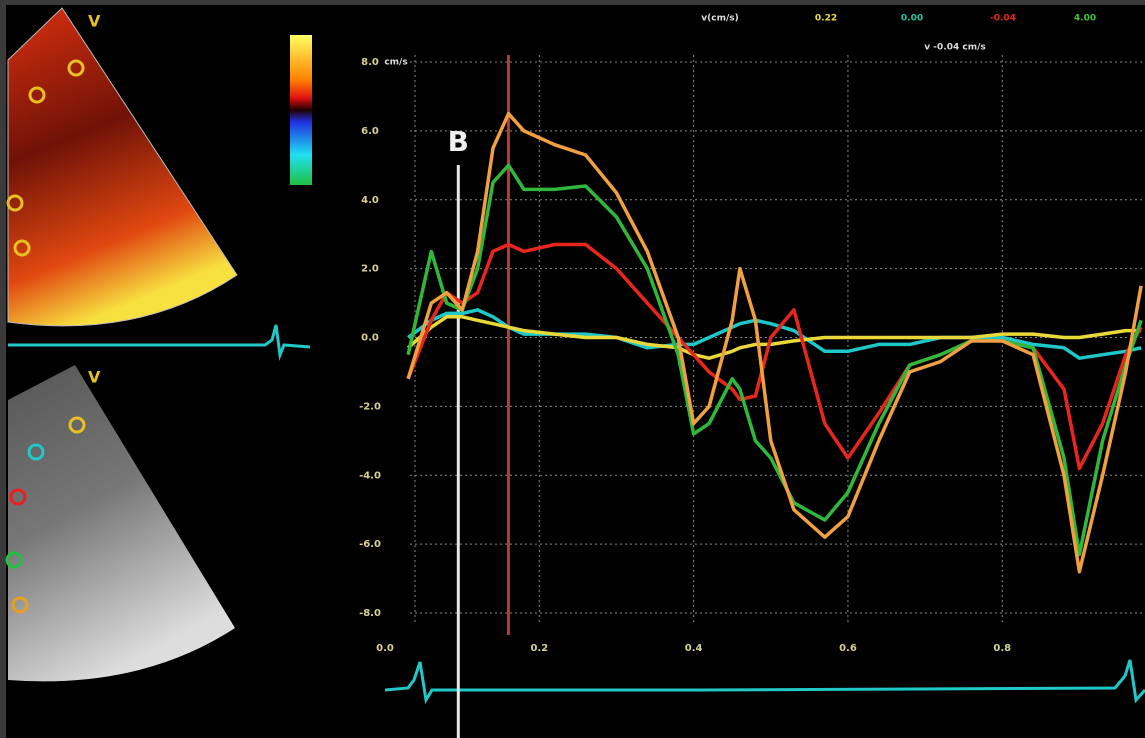 Image resolution: width=1145 pixels, height=738 pixels. What do you see at coordinates (954, 48) in the screenshot?
I see `annotation: v -0.04 cm/s` at bounding box center [954, 48].